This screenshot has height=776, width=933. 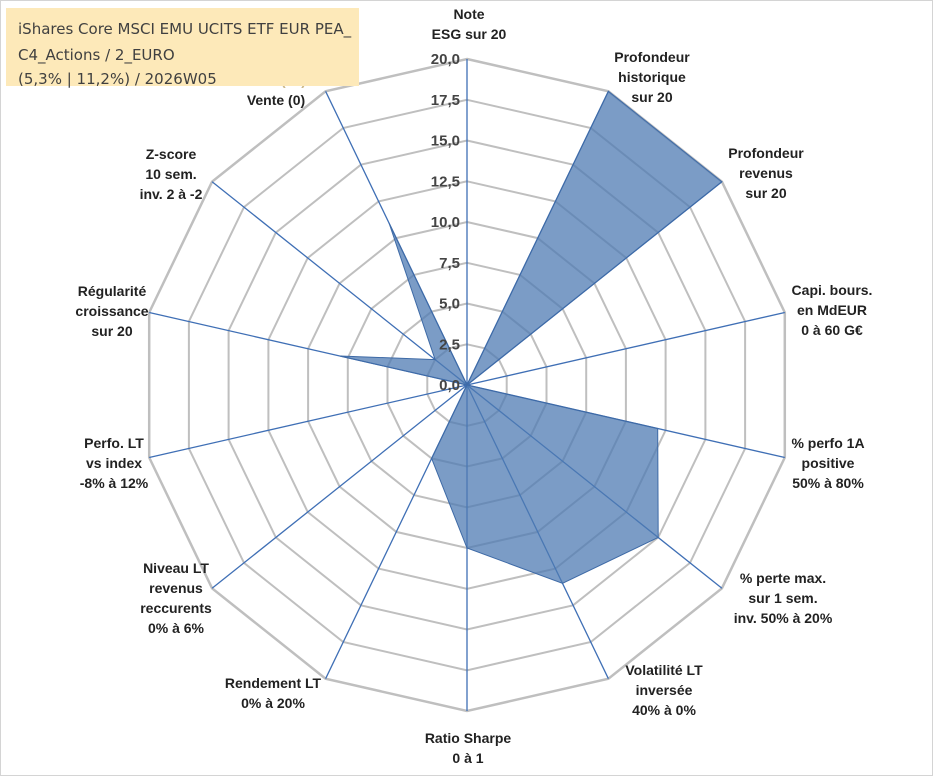 I want to click on axis-label: Régularité croissance sur 20, so click(x=111, y=311).